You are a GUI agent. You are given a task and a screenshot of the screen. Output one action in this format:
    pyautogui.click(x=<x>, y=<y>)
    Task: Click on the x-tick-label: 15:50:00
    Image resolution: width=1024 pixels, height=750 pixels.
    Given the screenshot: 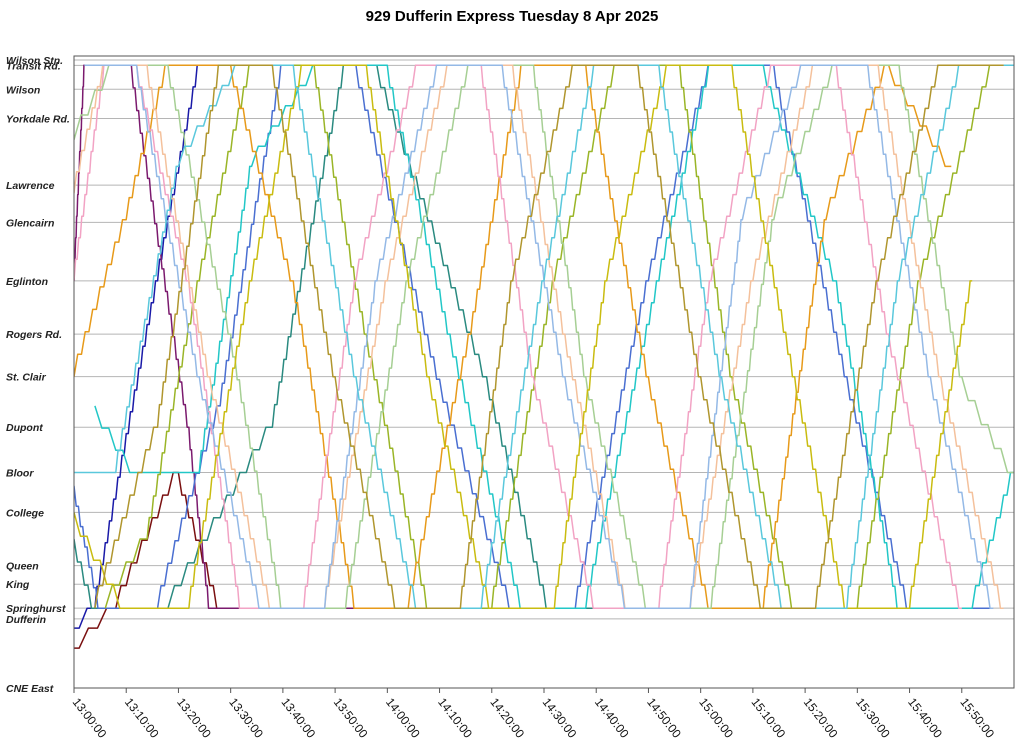 What is the action you would take?
    pyautogui.click(x=977, y=718)
    